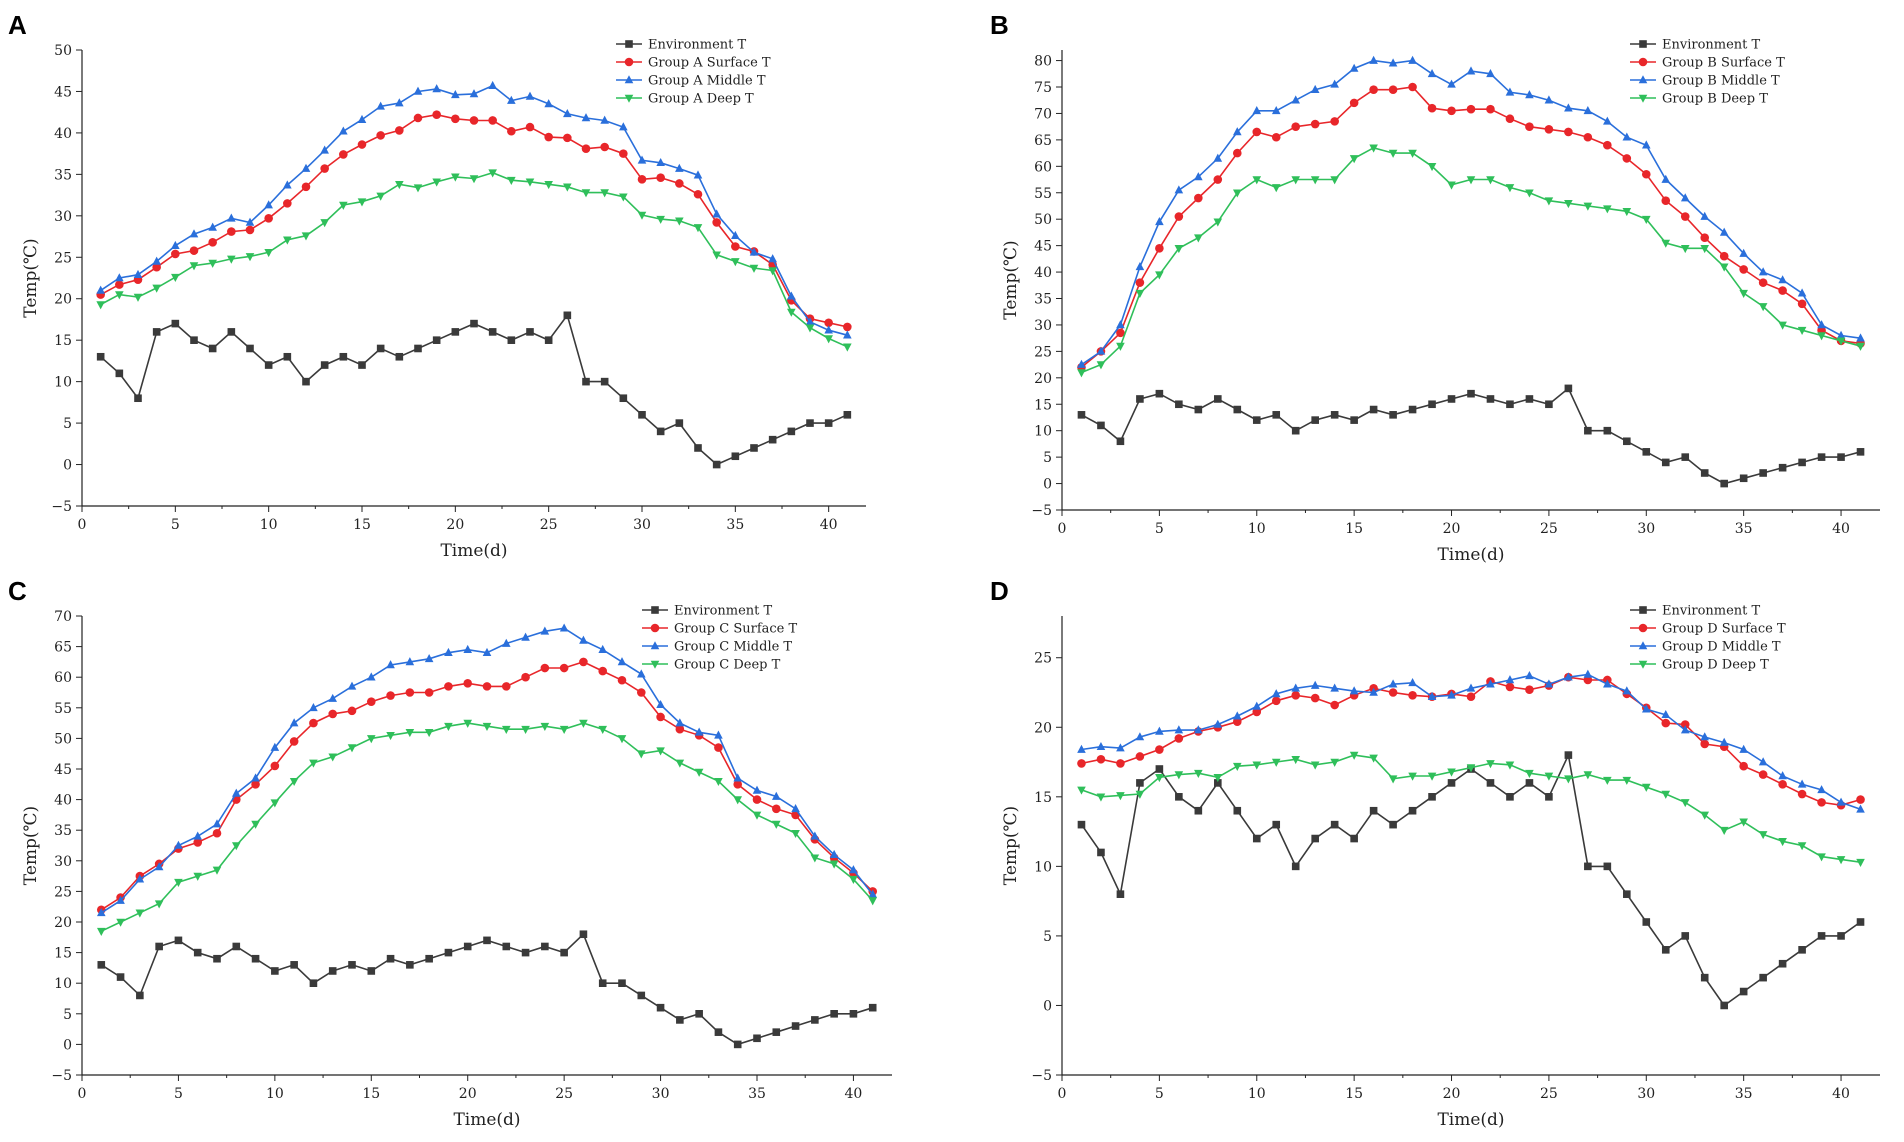 This screenshot has width=1904, height=1142. Describe the element at coordinates (468, 1094) in the screenshot. I see `x-tick-label: 20` at that location.